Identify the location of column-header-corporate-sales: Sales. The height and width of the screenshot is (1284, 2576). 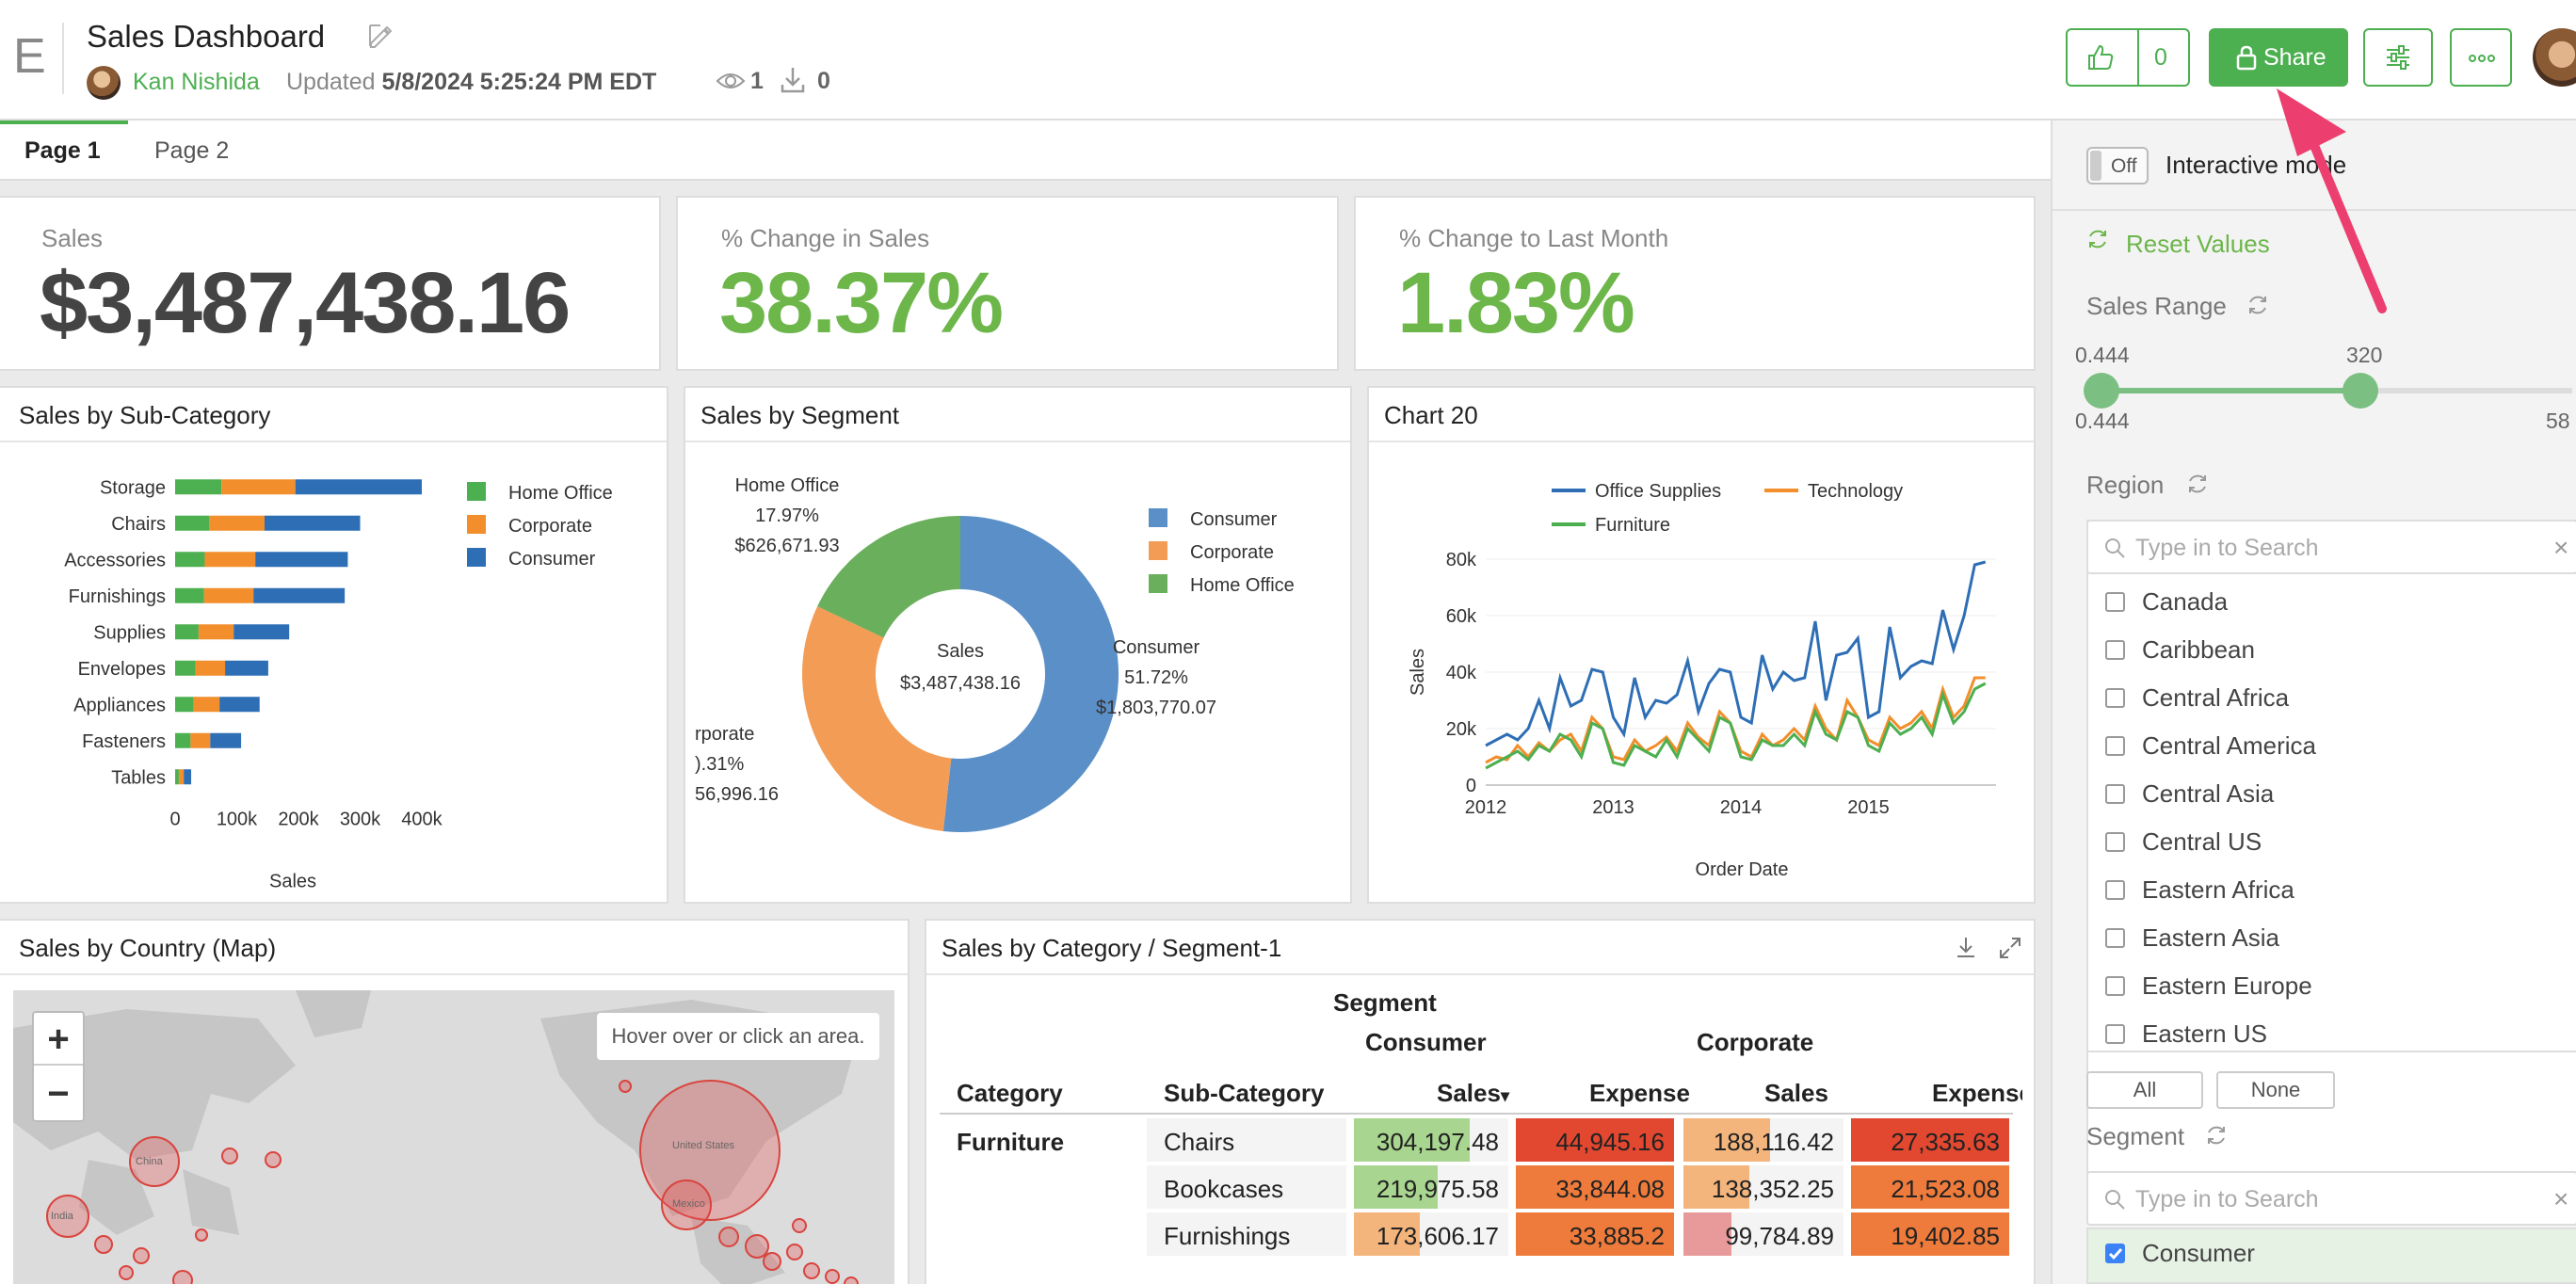
(1796, 1093).